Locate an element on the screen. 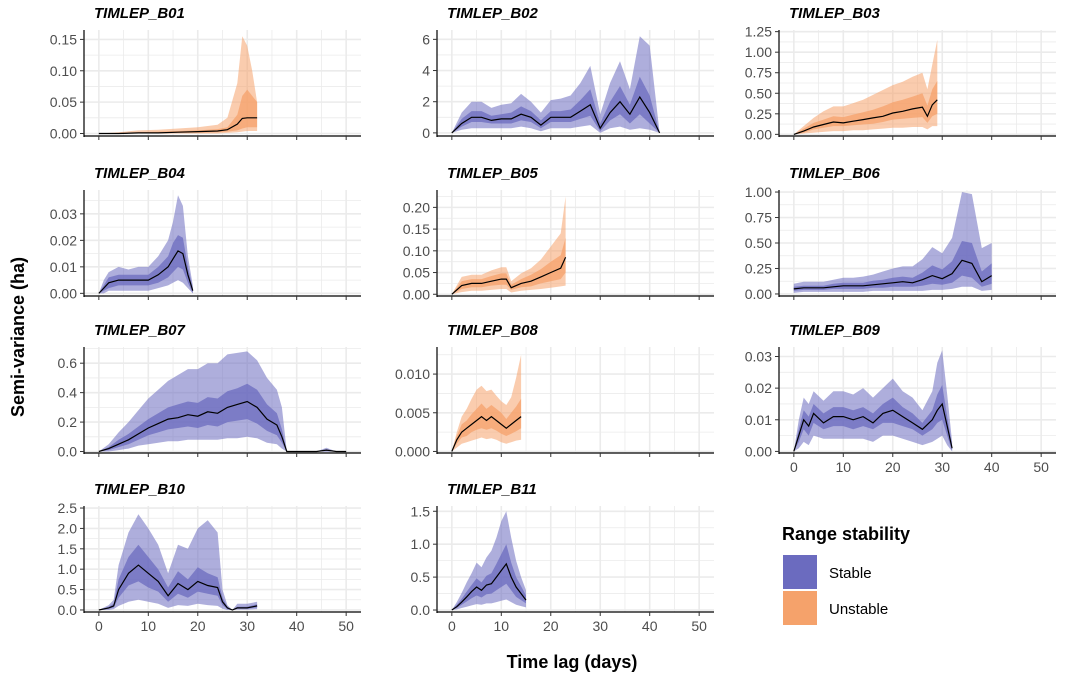 This screenshot has height=675, width=1066. panel-title: TIMLEP_B04 is located at coordinates (140, 173).